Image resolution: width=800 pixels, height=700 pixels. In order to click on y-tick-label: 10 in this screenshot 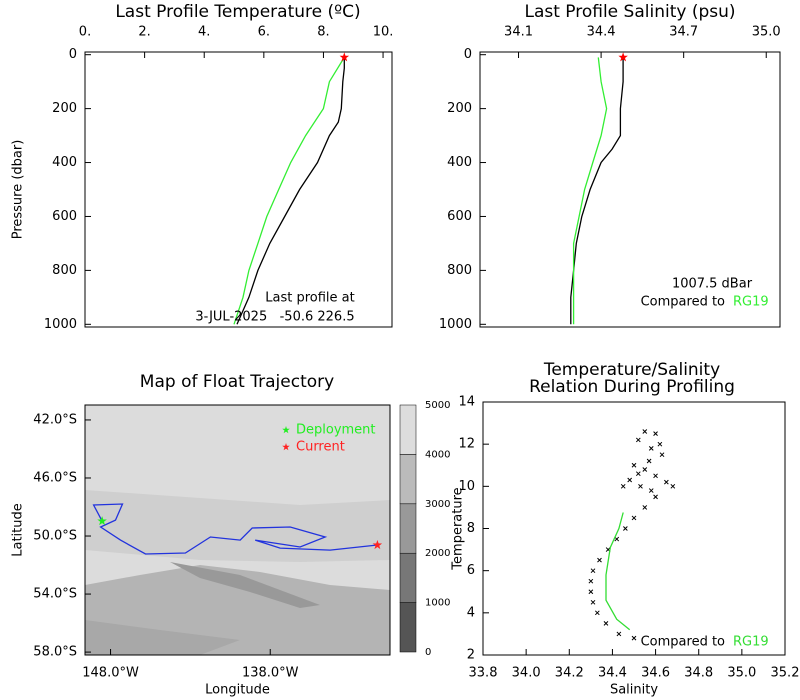, I will do `click(466, 486)`.